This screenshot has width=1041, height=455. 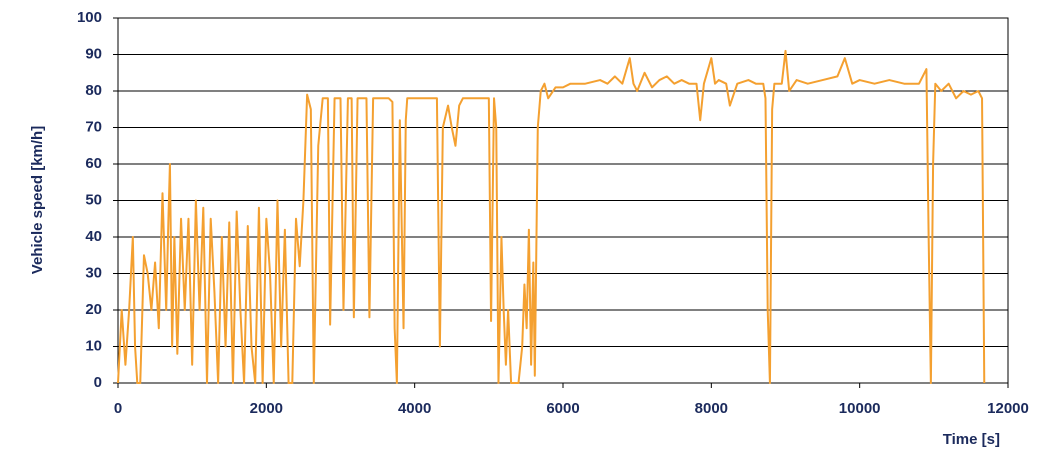 What do you see at coordinates (562, 408) in the screenshot?
I see `x-tick-label: 6000` at bounding box center [562, 408].